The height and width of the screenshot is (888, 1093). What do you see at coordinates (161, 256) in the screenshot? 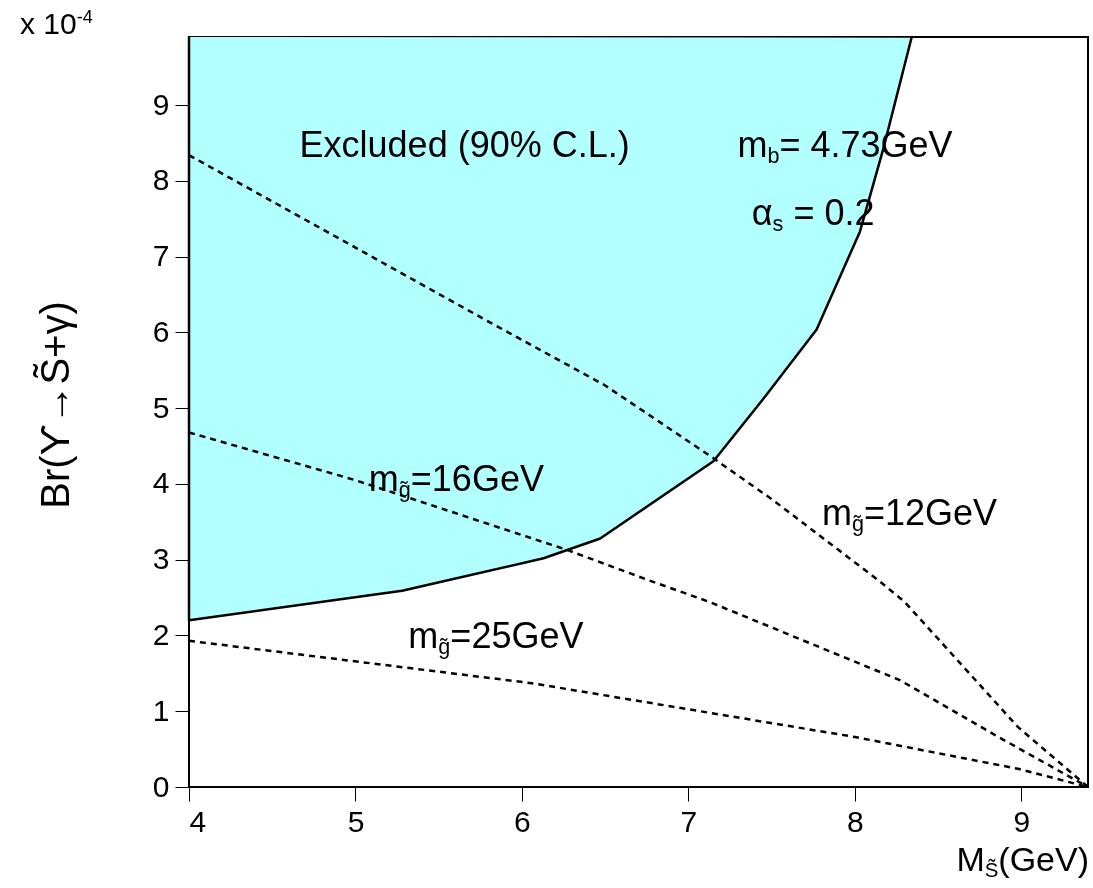
I see `y-tick-label: 7` at bounding box center [161, 256].